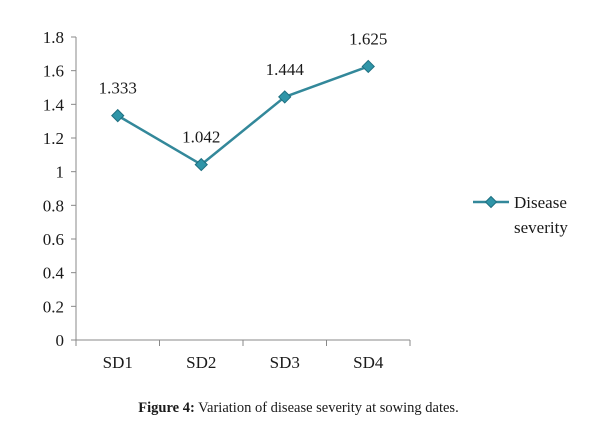 The width and height of the screenshot is (597, 440). I want to click on x-tick-label: SD3, so click(285, 362).